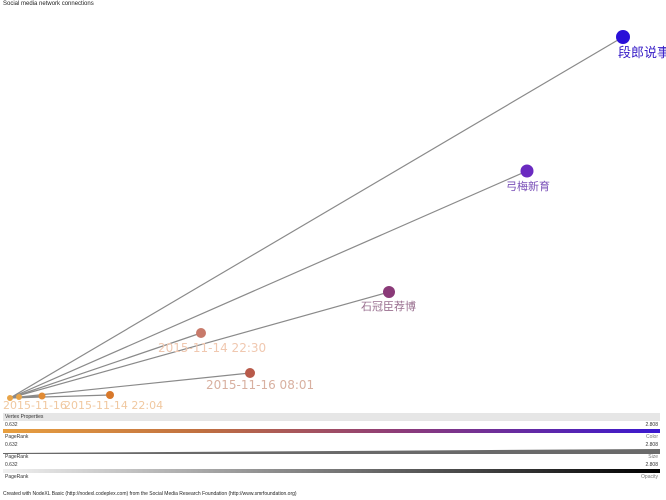 This screenshot has width=666, height=500. I want to click on legend-opacity-bar, so click(331, 471).